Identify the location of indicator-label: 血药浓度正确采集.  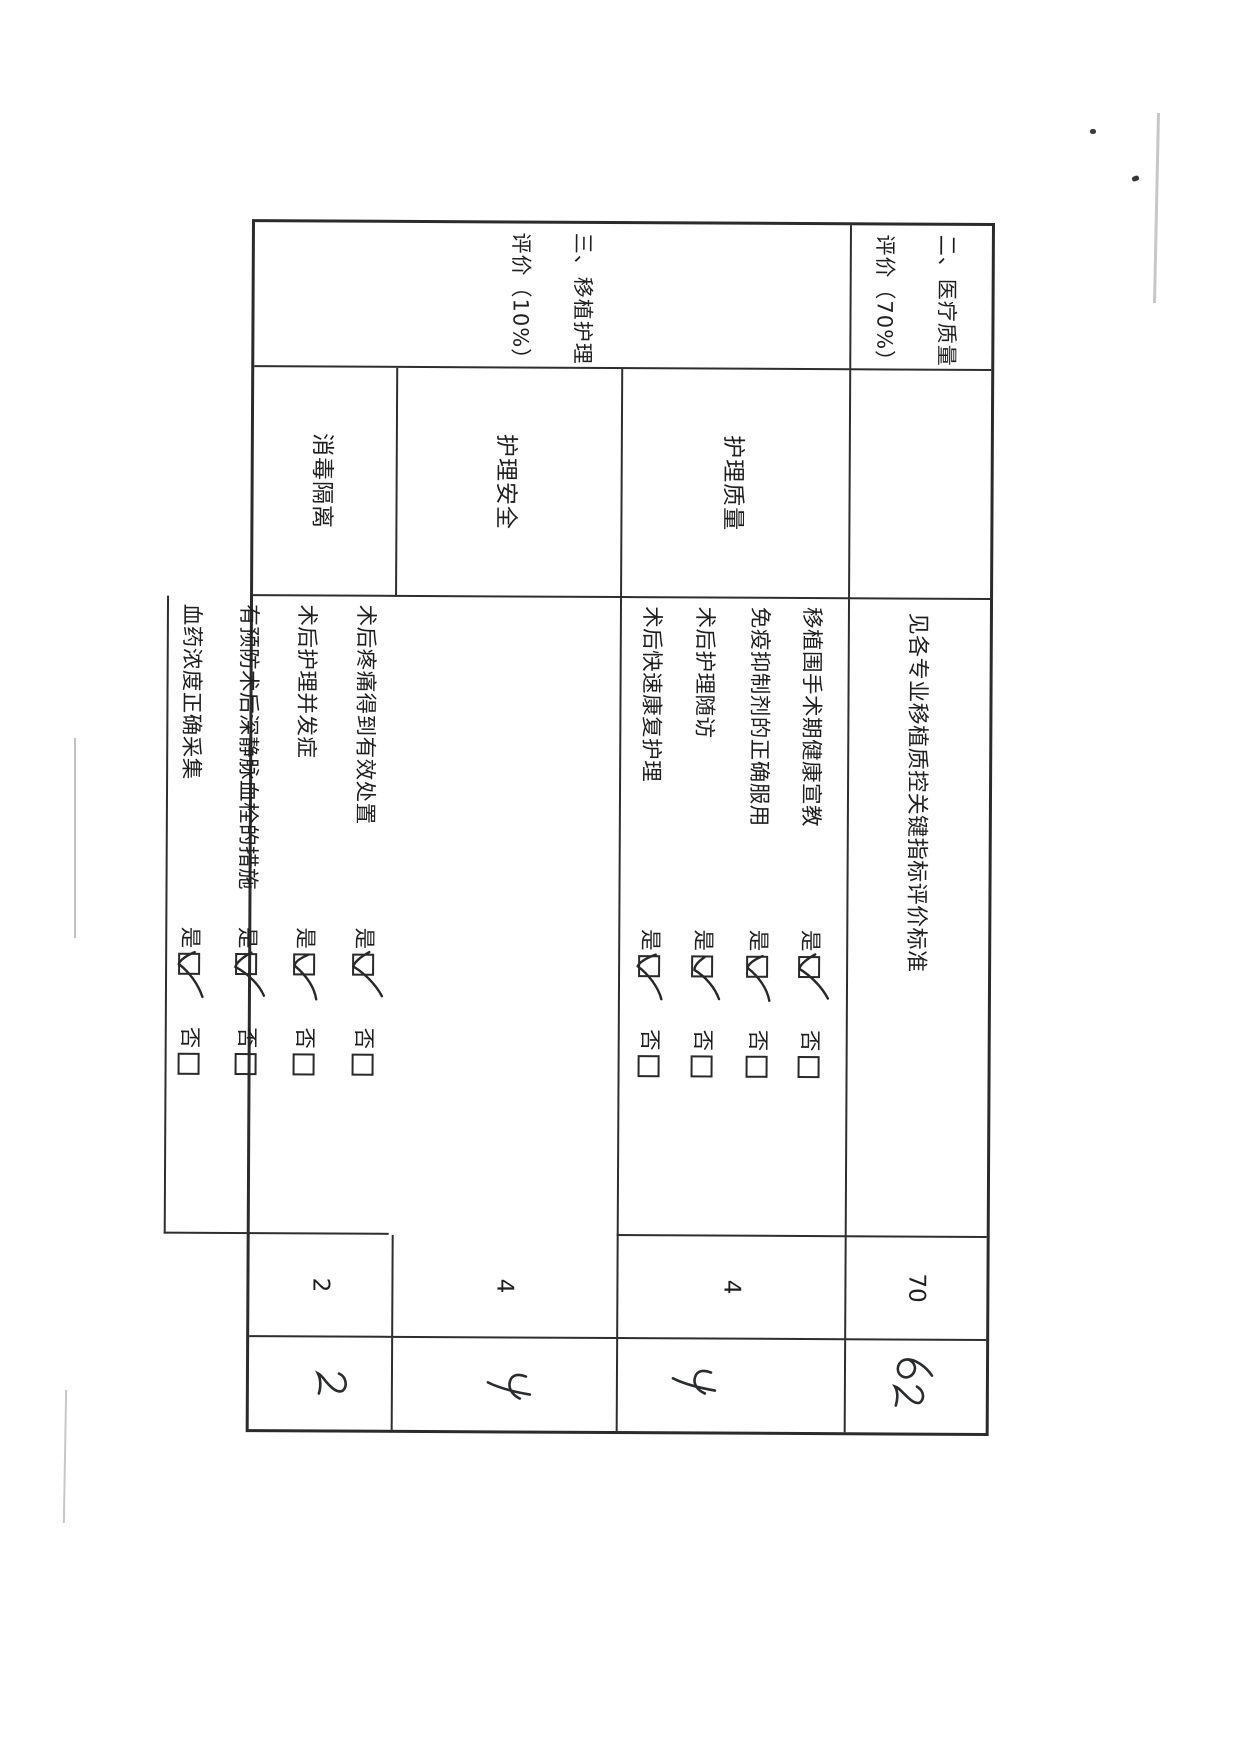
(191, 691).